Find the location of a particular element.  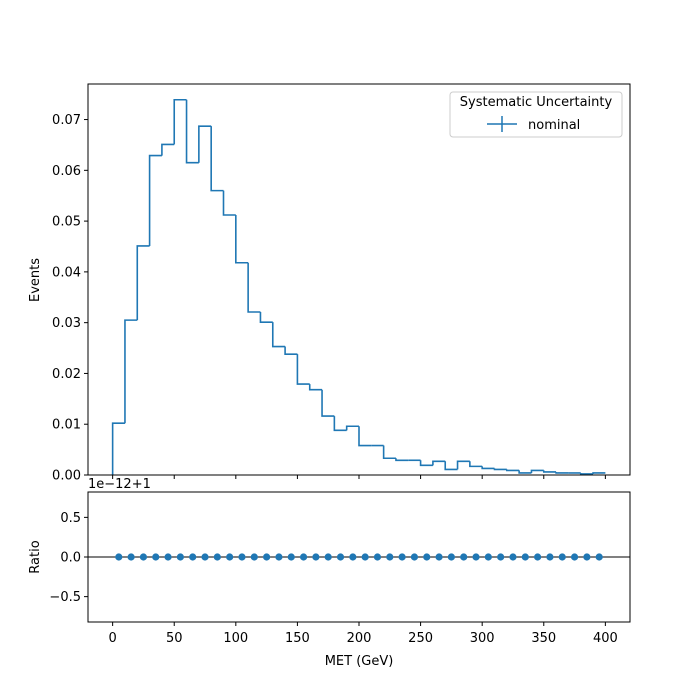

main-y-tick-label: 0.03 is located at coordinates (66, 323).